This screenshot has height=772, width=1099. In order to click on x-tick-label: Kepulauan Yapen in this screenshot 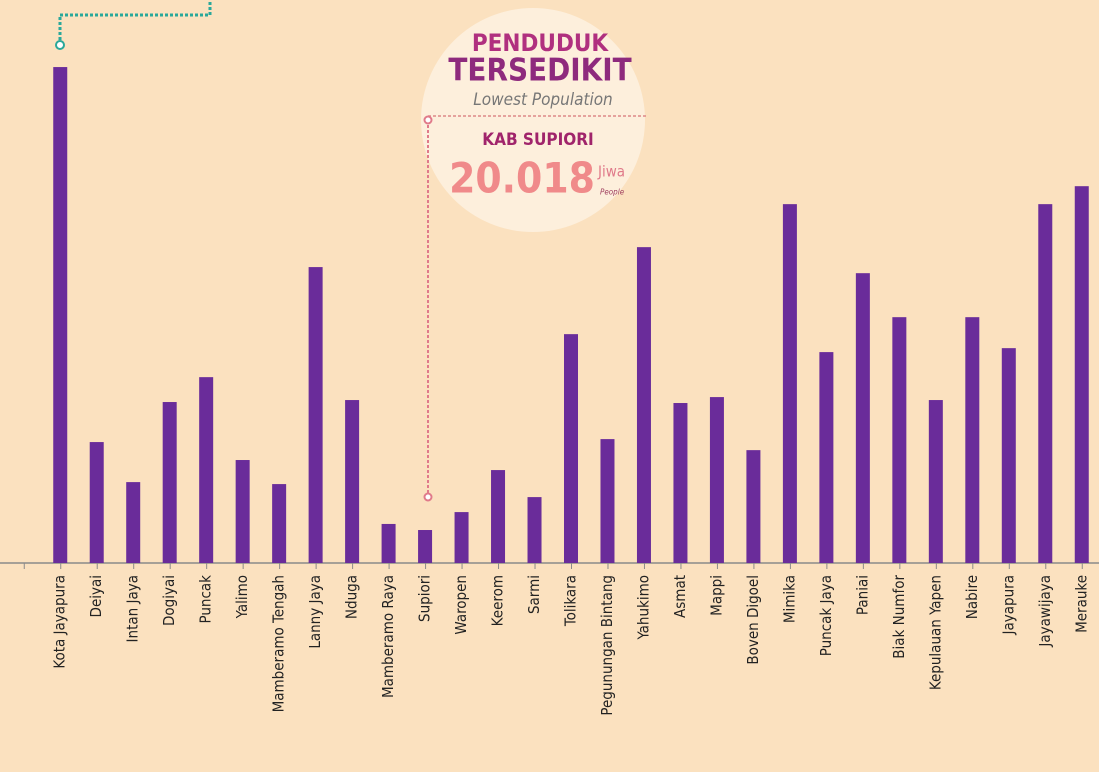, I will do `click(935, 632)`.